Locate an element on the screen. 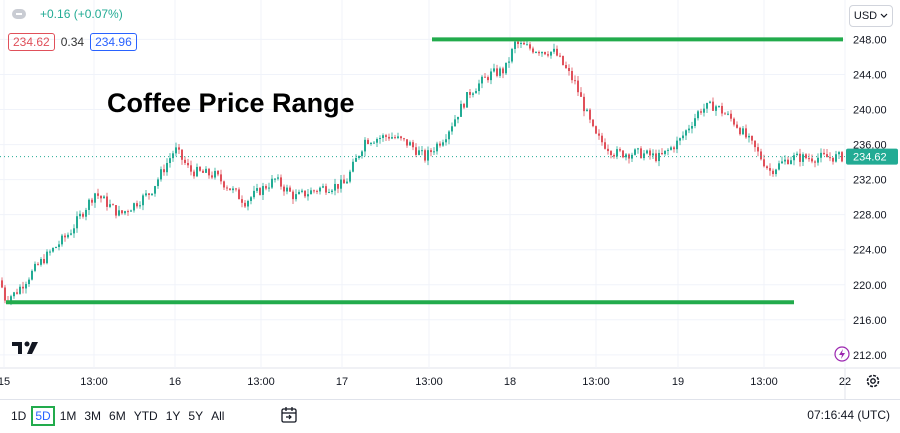  range-6m: 6M is located at coordinates (117, 416).